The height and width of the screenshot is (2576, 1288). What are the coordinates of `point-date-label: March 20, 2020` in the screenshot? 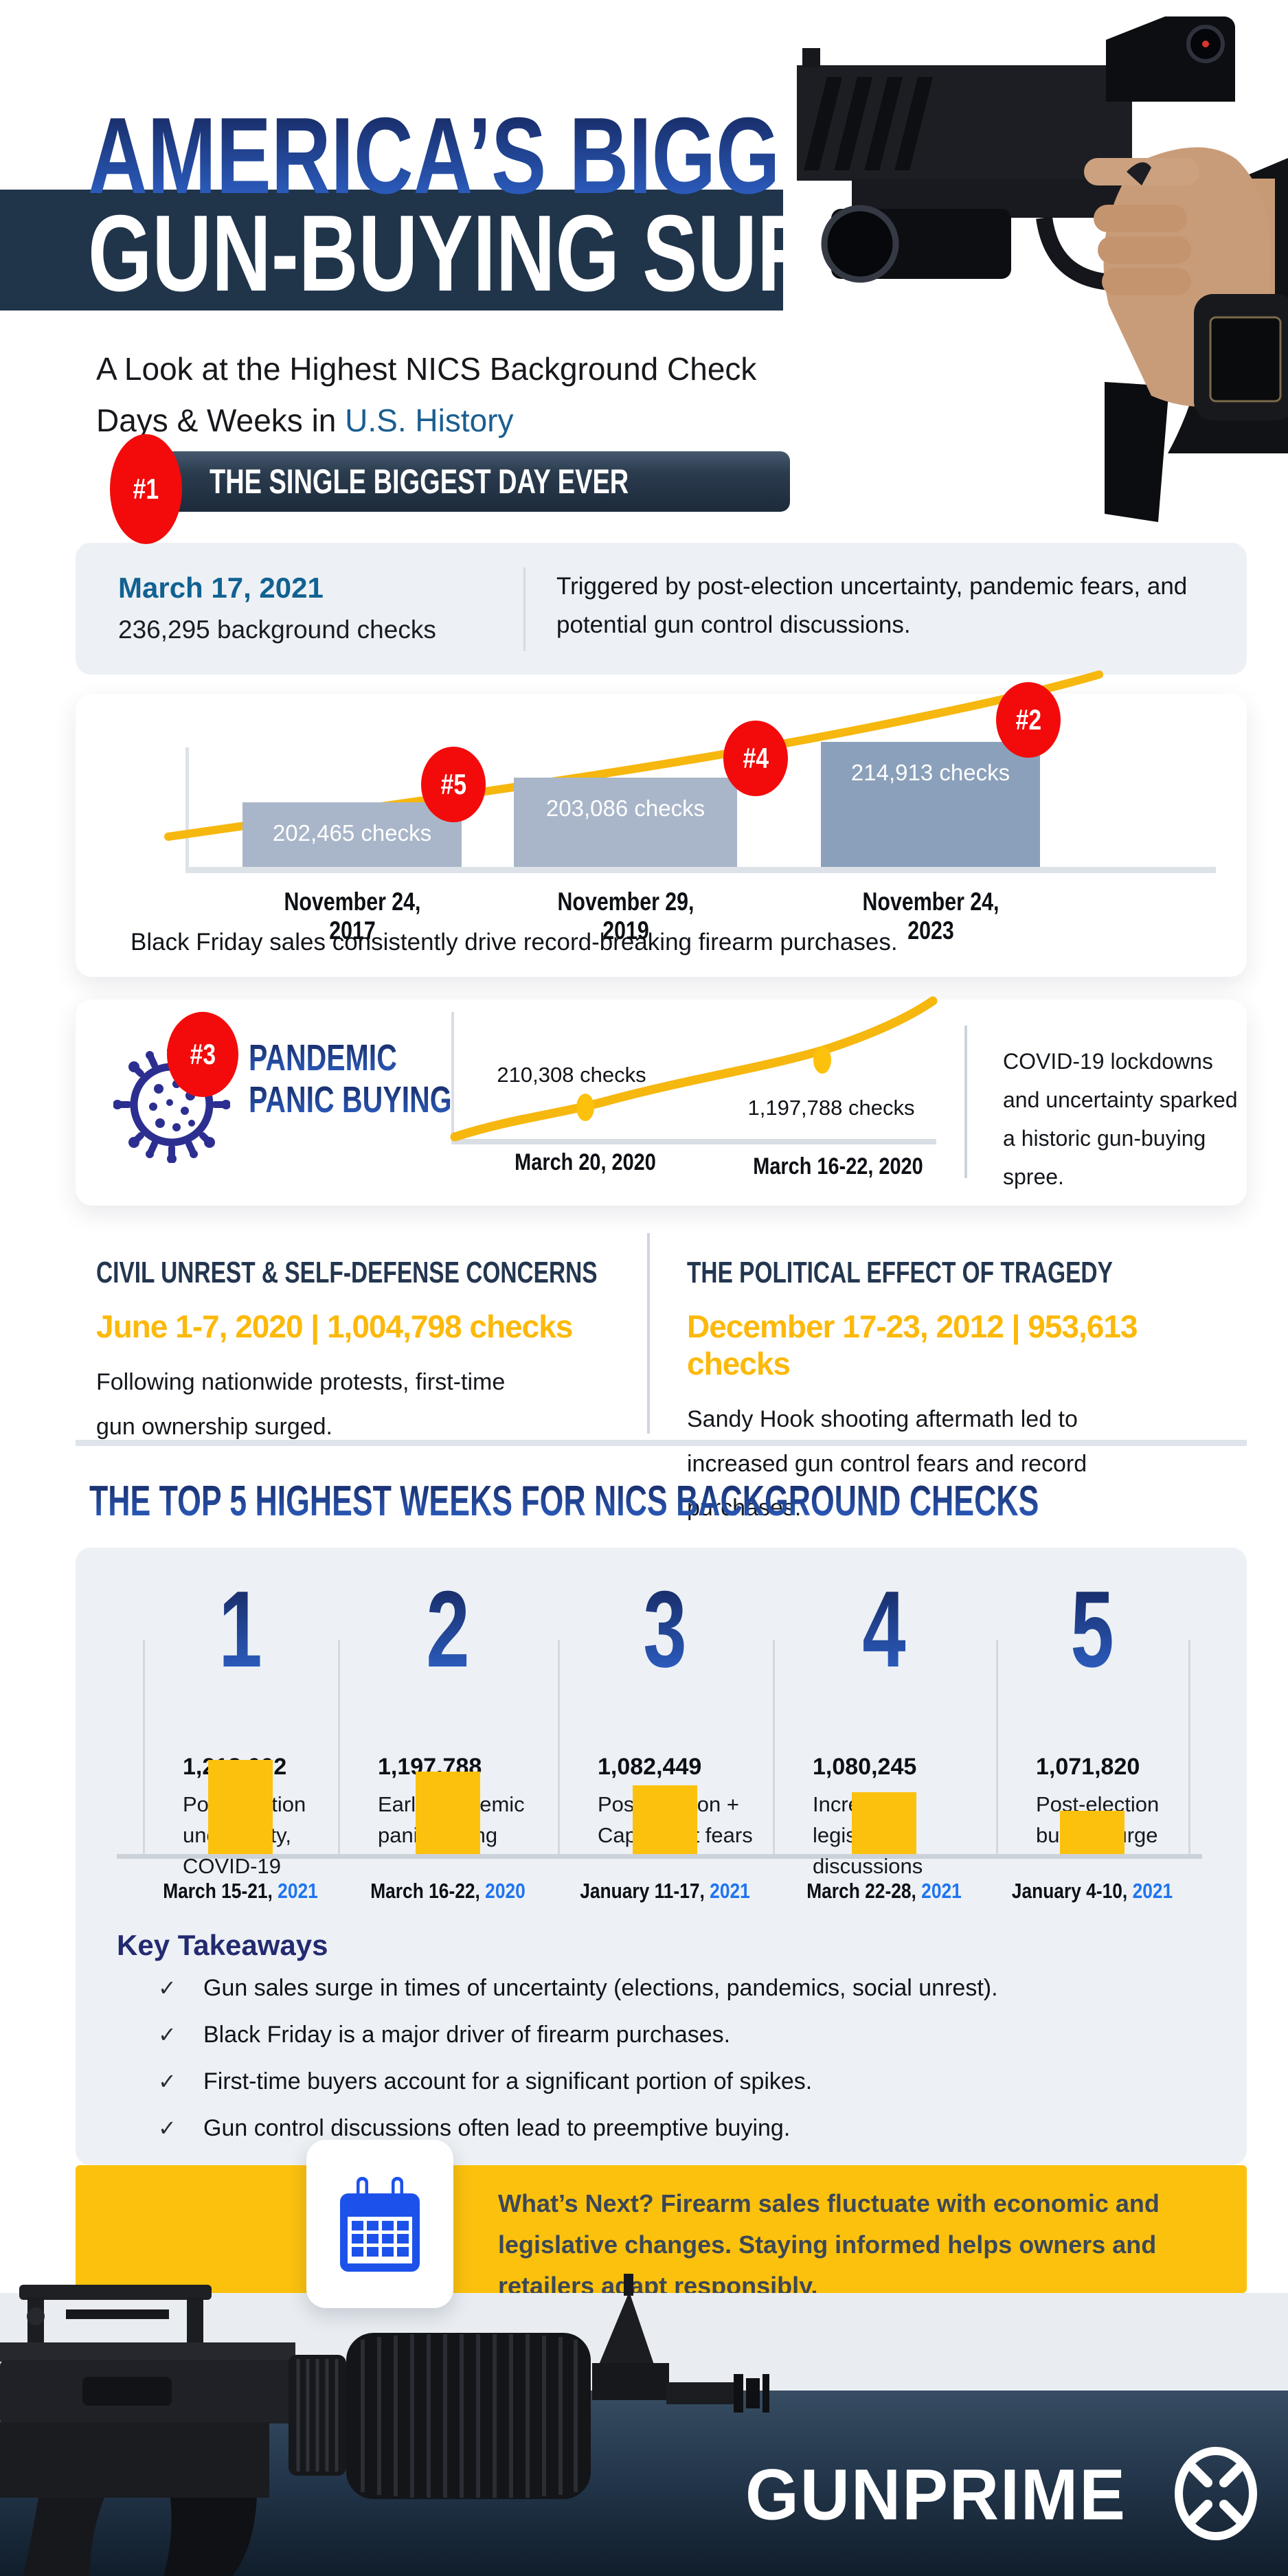 It's located at (585, 1162).